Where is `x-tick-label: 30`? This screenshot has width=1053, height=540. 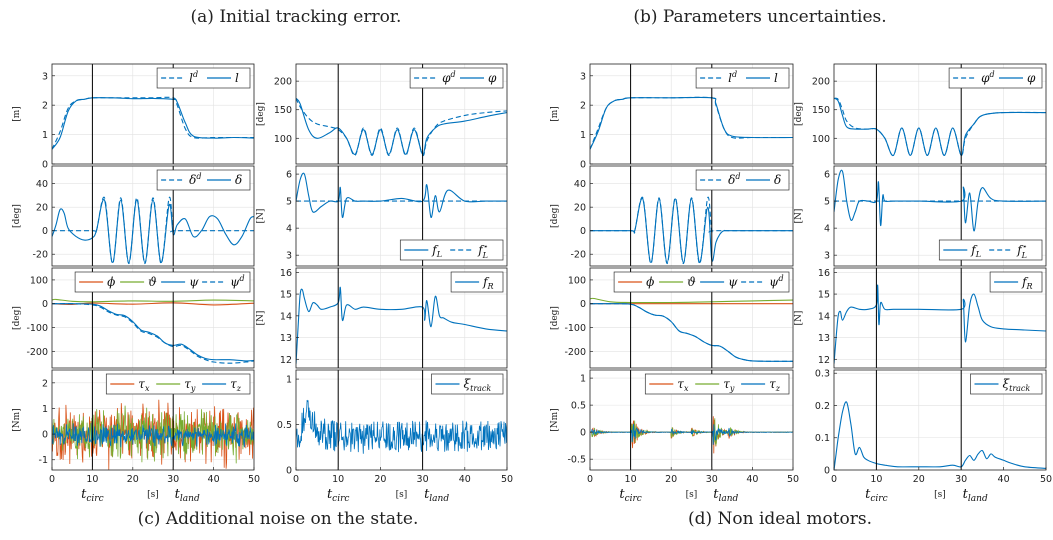 x-tick-label: 30 is located at coordinates (712, 479).